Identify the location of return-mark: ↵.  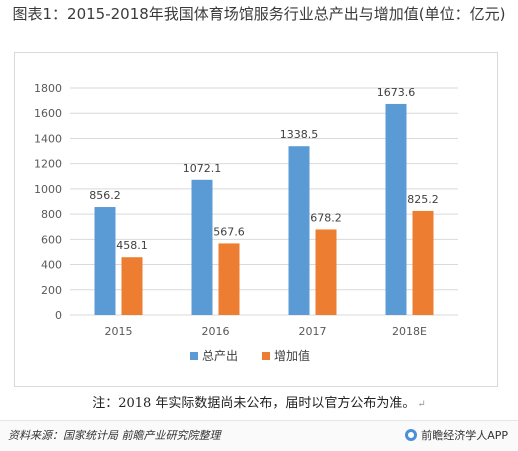
(421, 404).